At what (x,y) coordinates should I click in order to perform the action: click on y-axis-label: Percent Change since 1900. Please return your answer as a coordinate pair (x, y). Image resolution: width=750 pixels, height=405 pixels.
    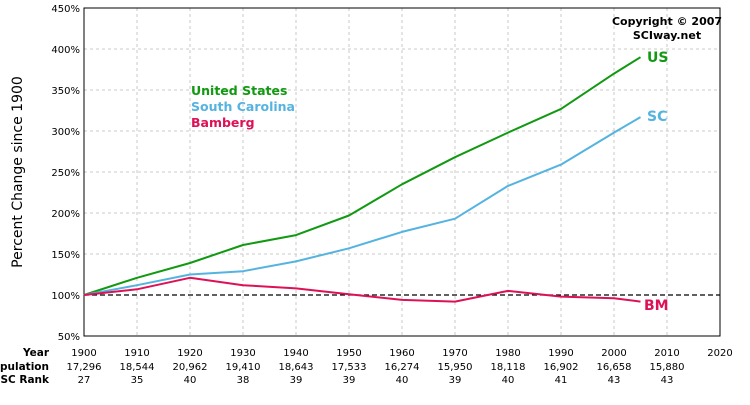
    Looking at the image, I should click on (18, 172).